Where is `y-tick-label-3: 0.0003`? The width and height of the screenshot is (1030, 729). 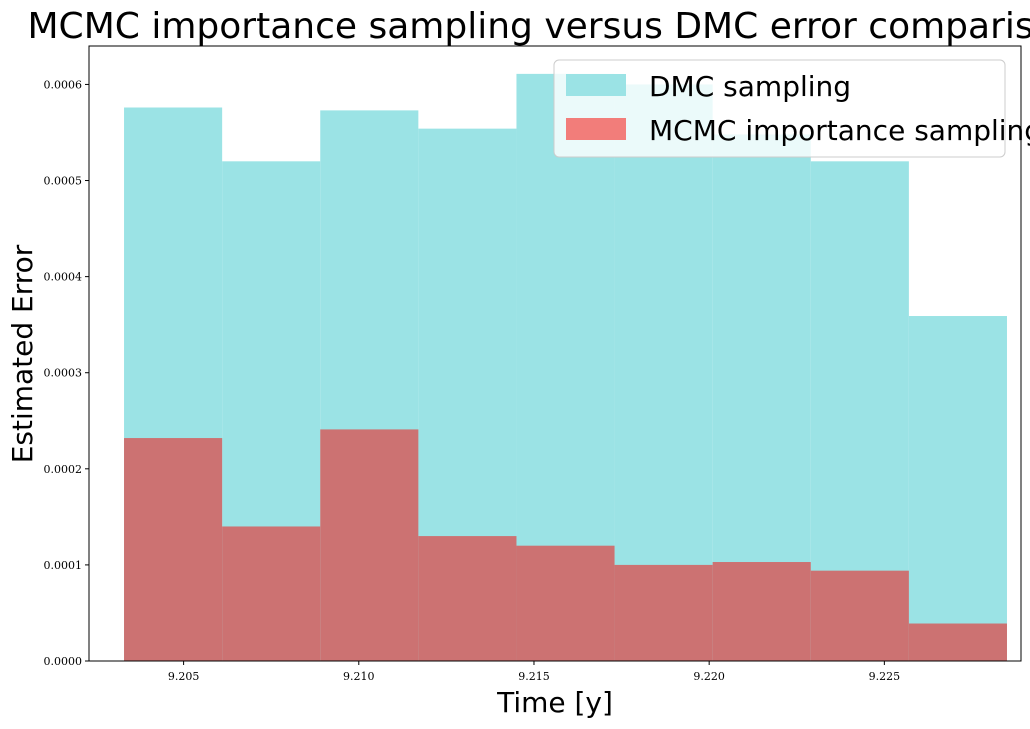
y-tick-label-3: 0.0003 is located at coordinates (63, 373).